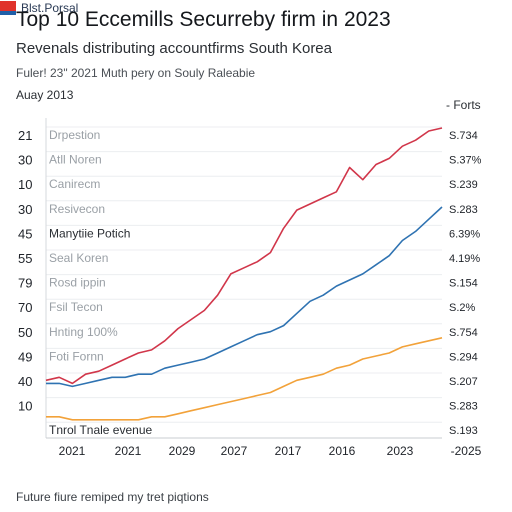 This screenshot has height=512, width=512. I want to click on right-value: S.154, so click(463, 284).